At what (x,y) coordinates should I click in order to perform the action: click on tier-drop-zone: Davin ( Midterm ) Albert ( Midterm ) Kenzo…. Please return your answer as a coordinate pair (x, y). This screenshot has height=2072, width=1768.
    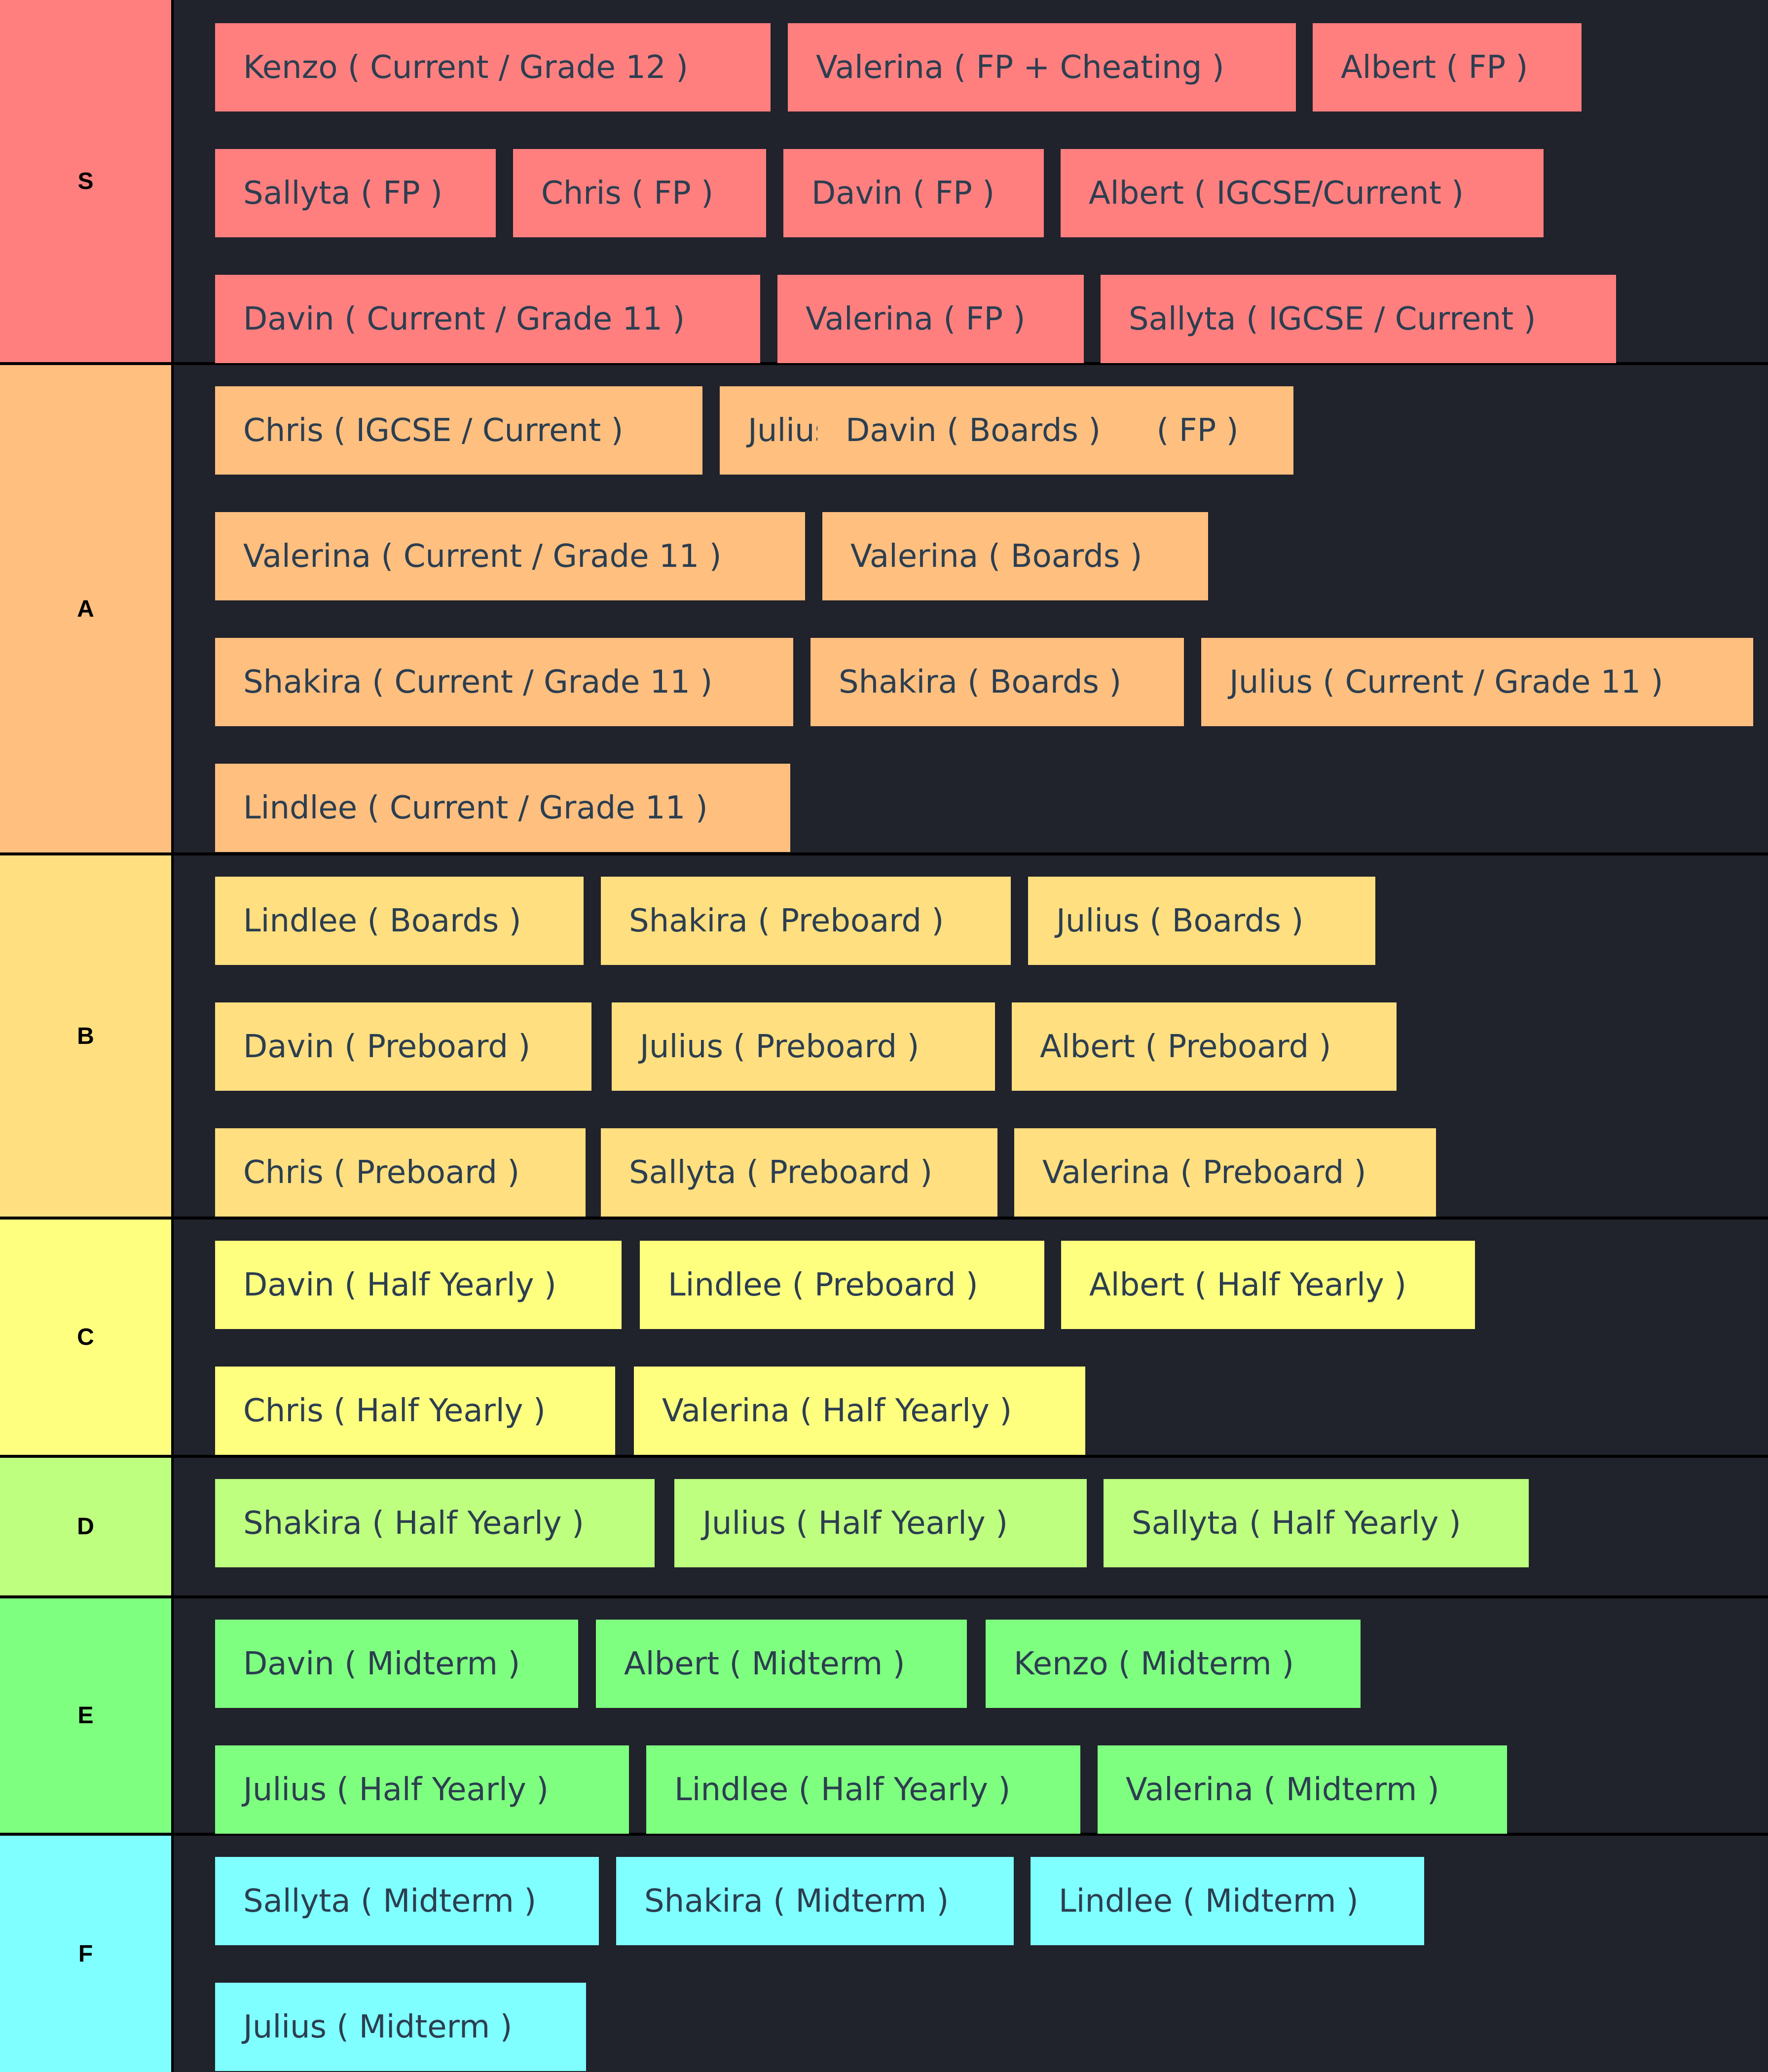
    Looking at the image, I should click on (971, 1716).